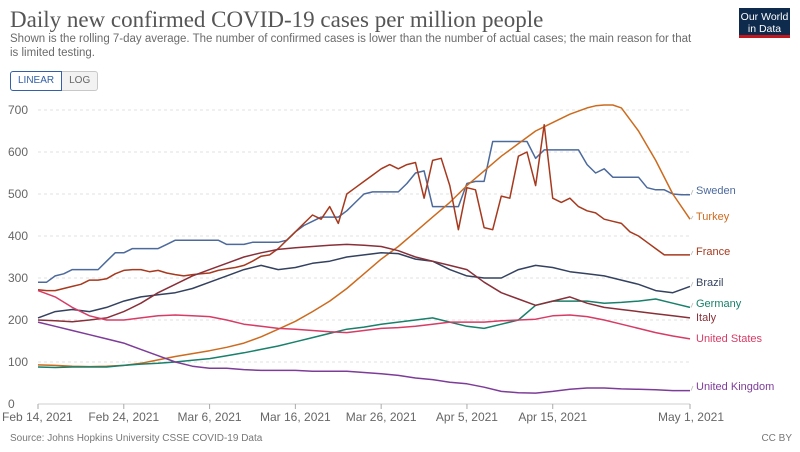 This screenshot has height=452, width=800. What do you see at coordinates (691, 417) in the screenshot?
I see `x-tick-label: May 1, 2021` at bounding box center [691, 417].